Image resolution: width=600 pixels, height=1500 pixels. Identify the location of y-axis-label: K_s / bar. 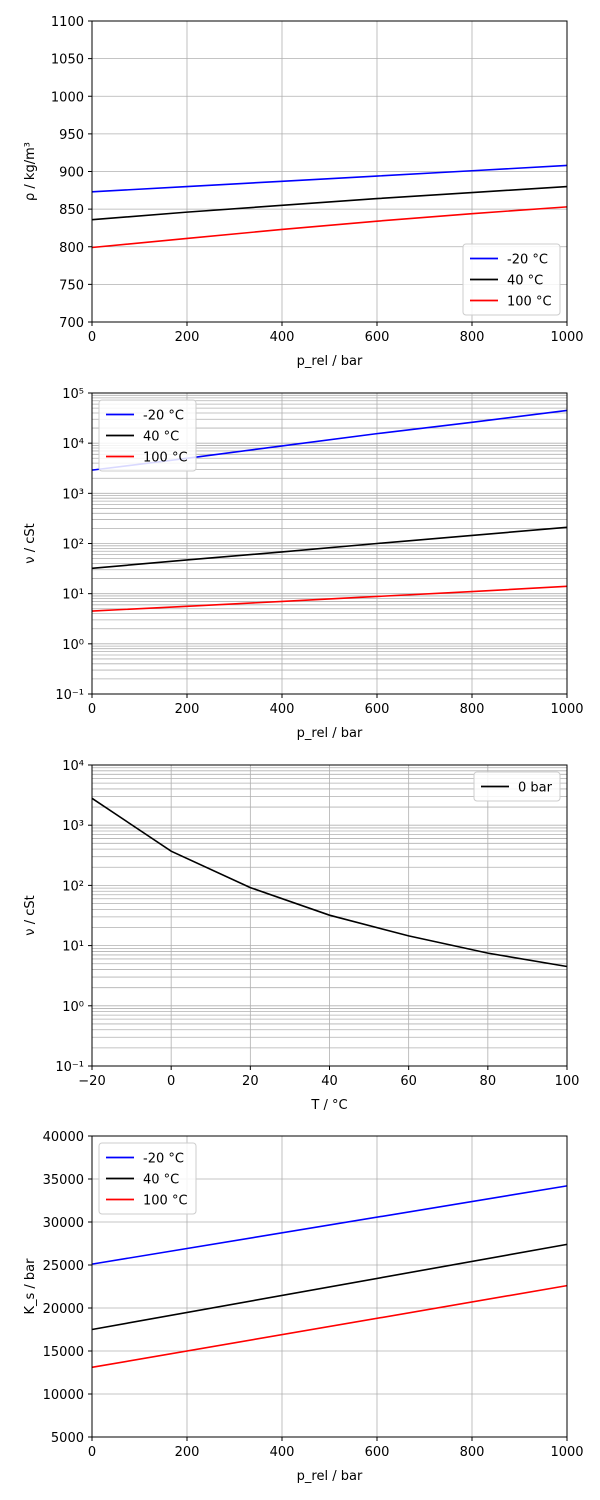
(30, 1286).